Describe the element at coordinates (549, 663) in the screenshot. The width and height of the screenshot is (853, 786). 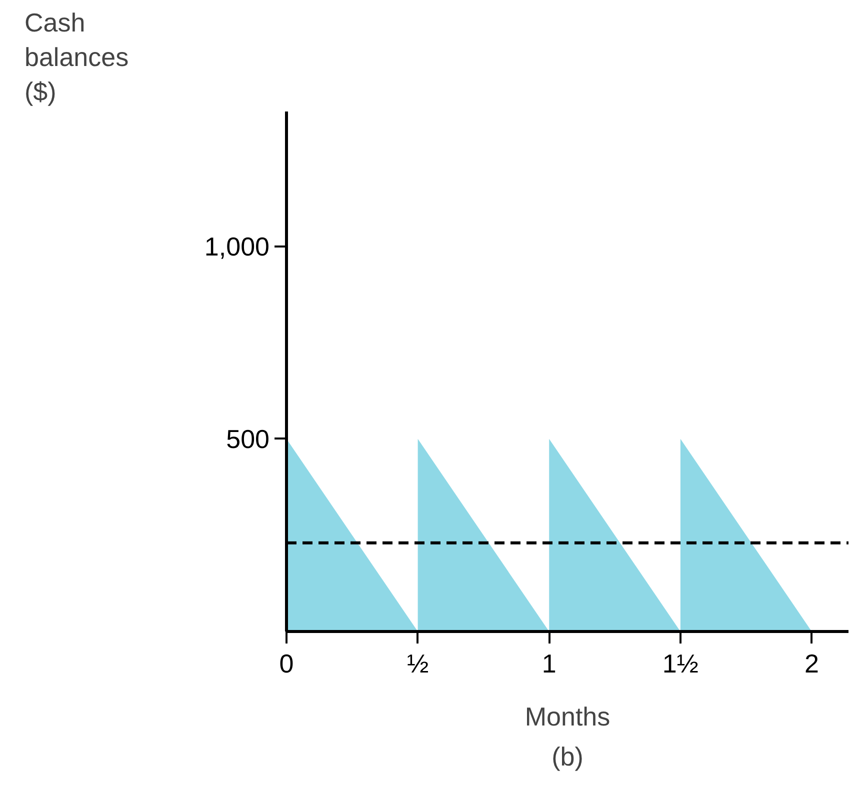
I see `x-tick-label: 1` at that location.